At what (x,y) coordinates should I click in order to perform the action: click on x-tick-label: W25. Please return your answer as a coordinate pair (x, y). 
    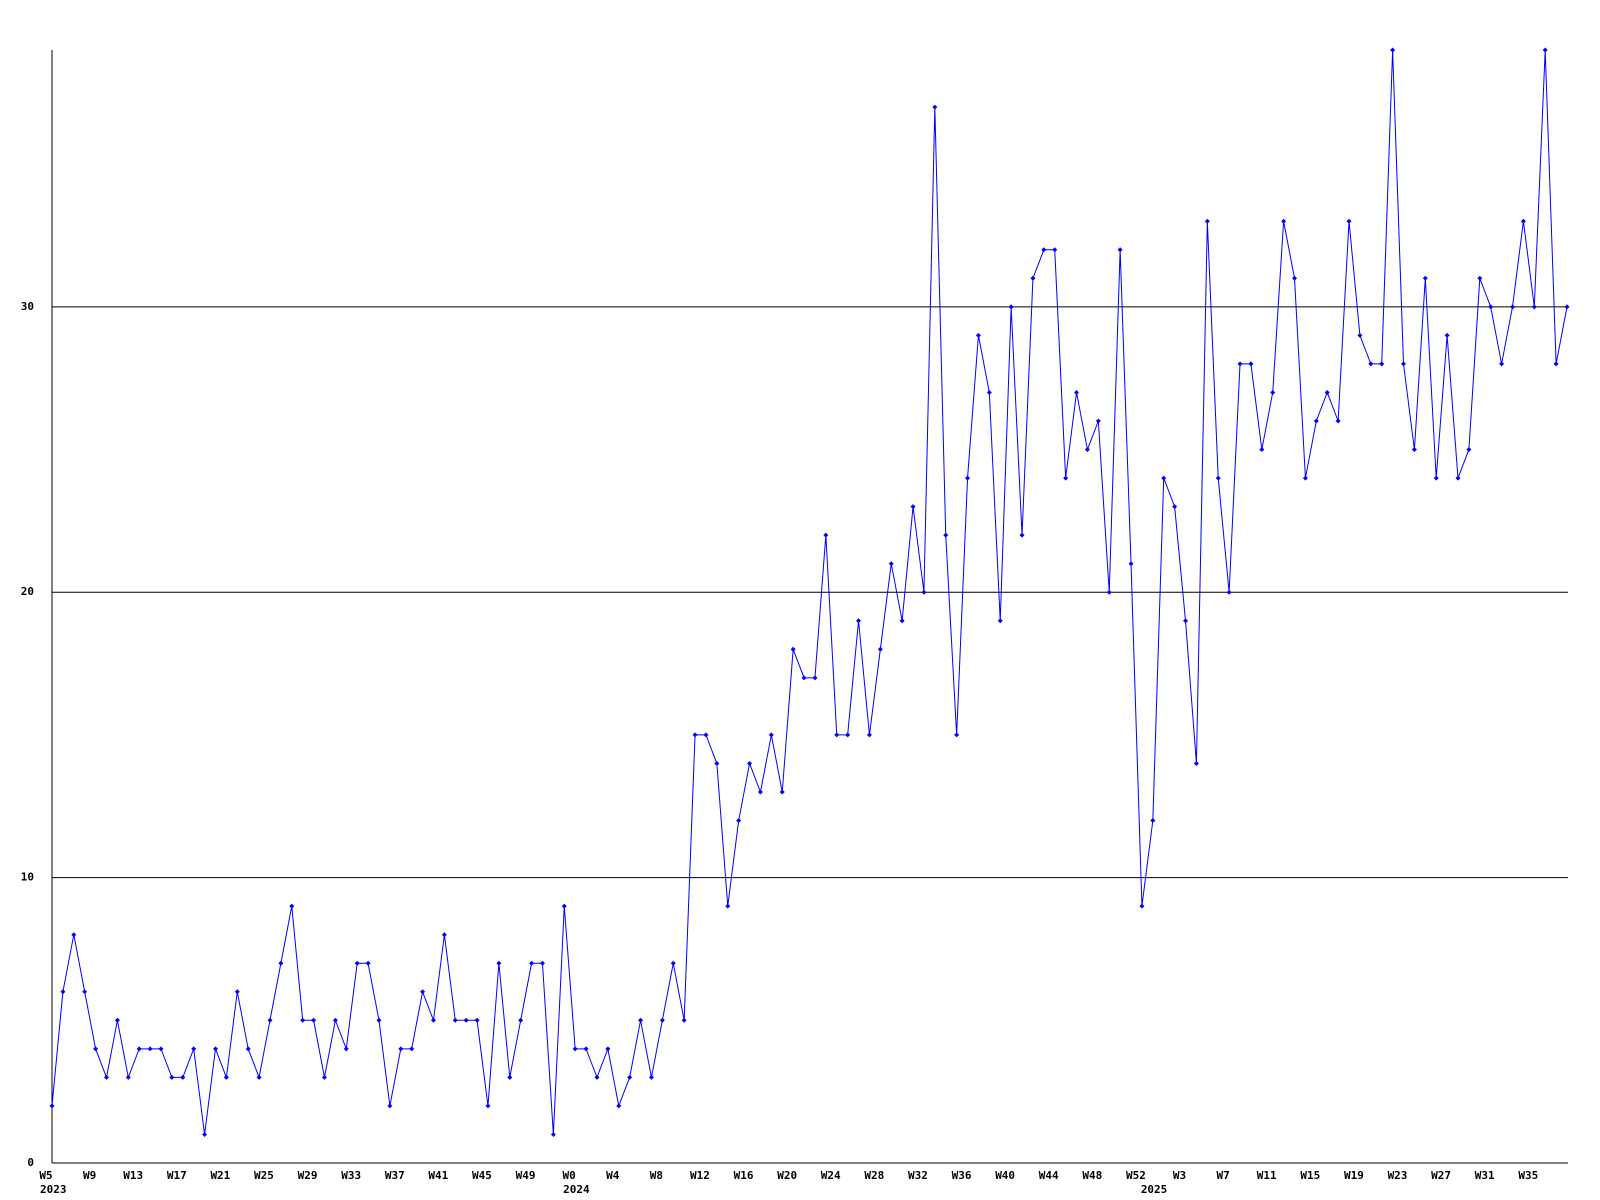
    Looking at the image, I should click on (264, 1175).